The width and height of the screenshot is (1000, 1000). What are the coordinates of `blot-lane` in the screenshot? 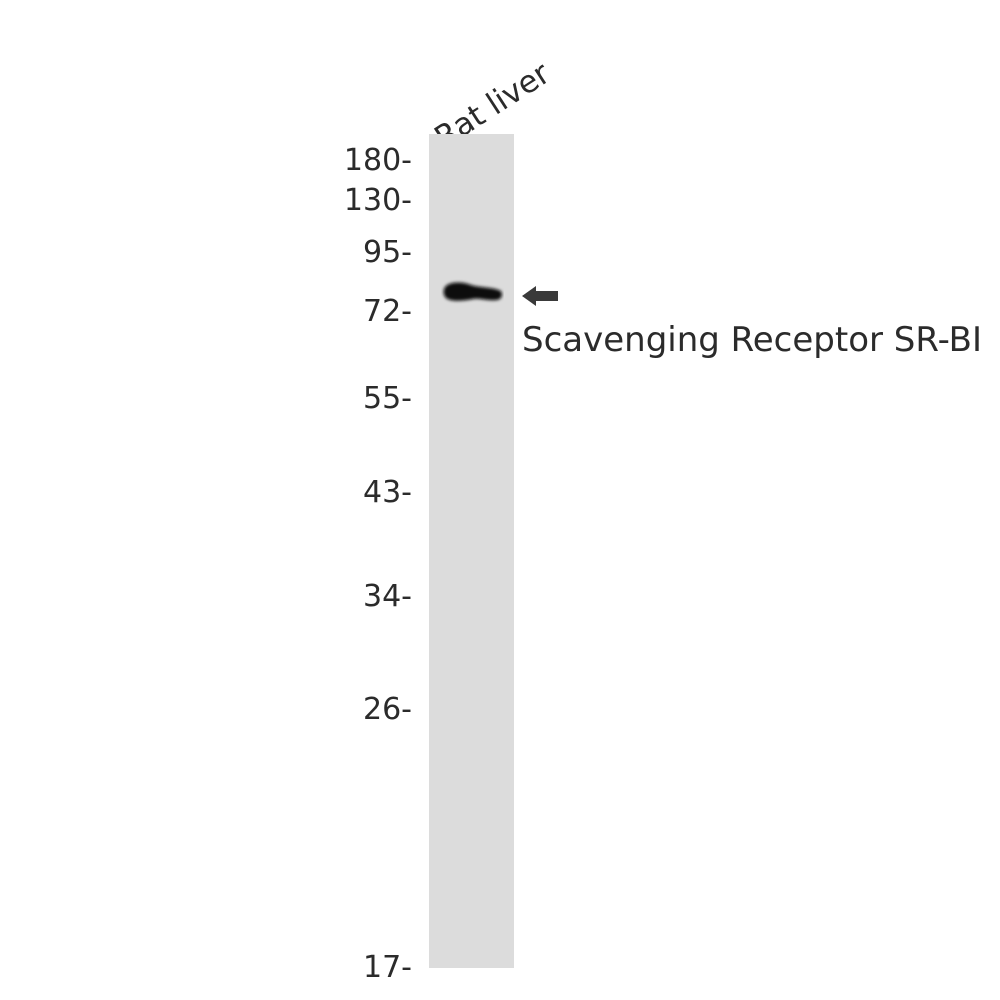 It's located at (471, 551).